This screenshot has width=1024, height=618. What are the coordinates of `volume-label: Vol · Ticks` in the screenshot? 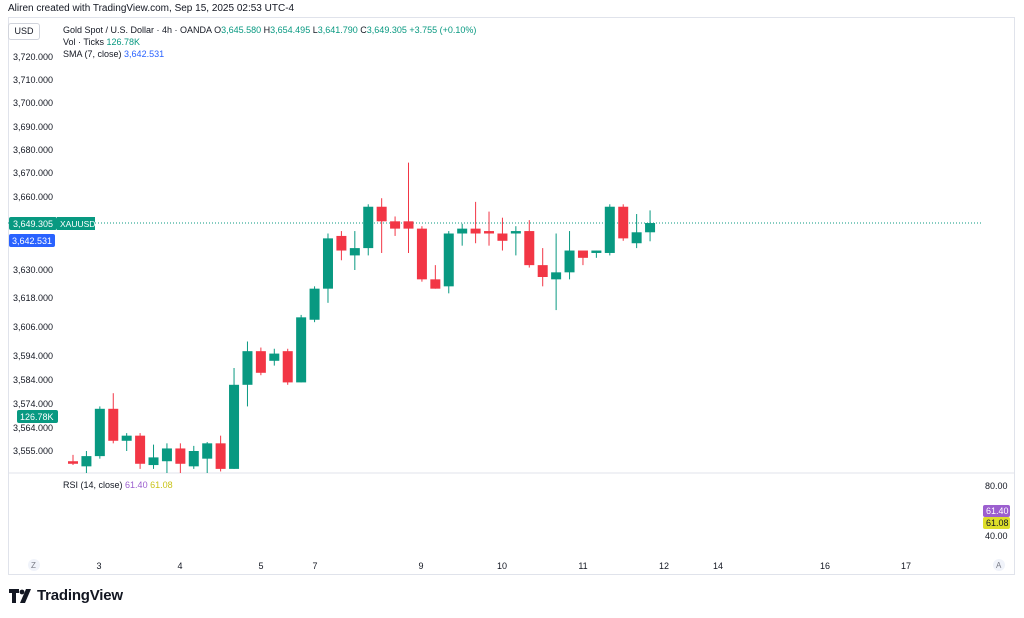 It's located at (84, 42).